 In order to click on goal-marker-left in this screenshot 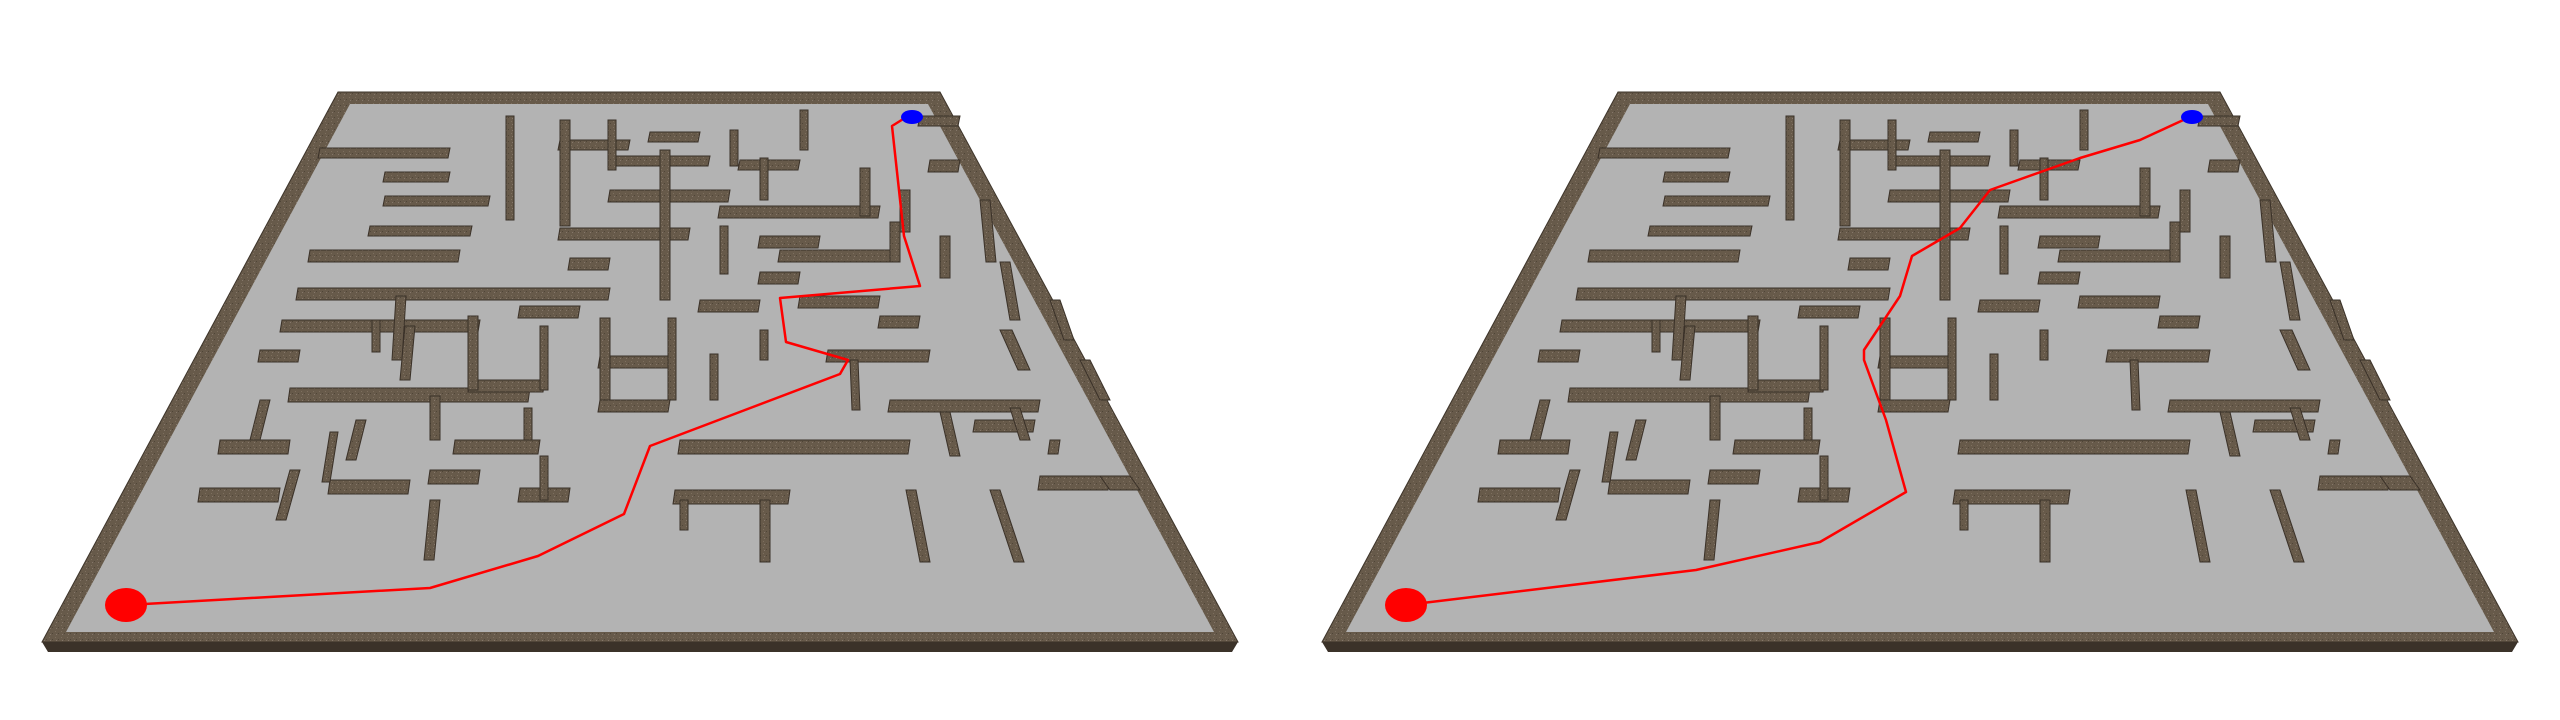, I will do `click(912, 117)`.